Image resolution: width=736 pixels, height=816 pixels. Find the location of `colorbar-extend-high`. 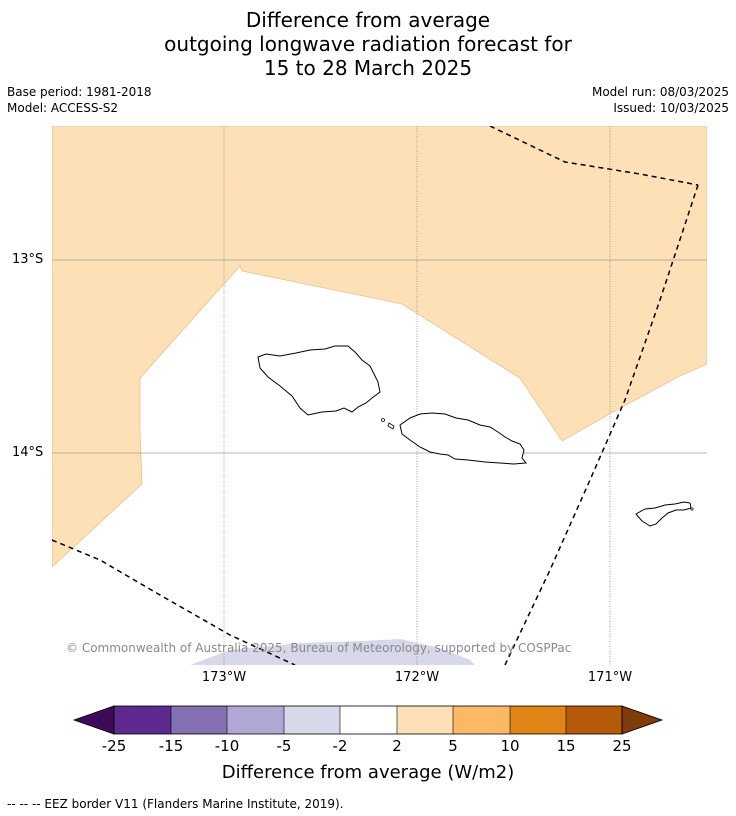

colorbar-extend-high is located at coordinates (642, 720).